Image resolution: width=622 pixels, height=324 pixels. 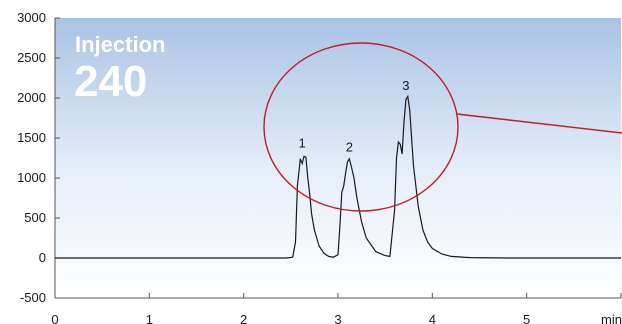 I want to click on x-tick-label: 2, so click(x=243, y=318).